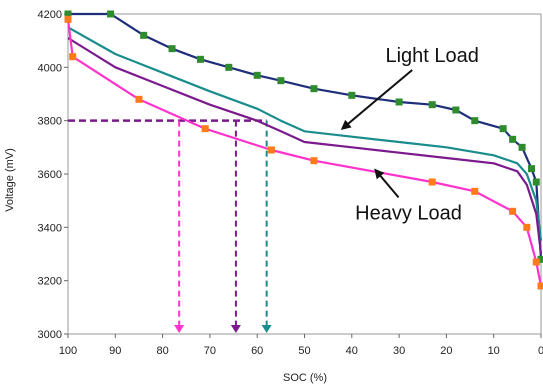 This screenshot has width=543, height=385. Describe the element at coordinates (304, 351) in the screenshot. I see `x-tick-label: 50` at that location.